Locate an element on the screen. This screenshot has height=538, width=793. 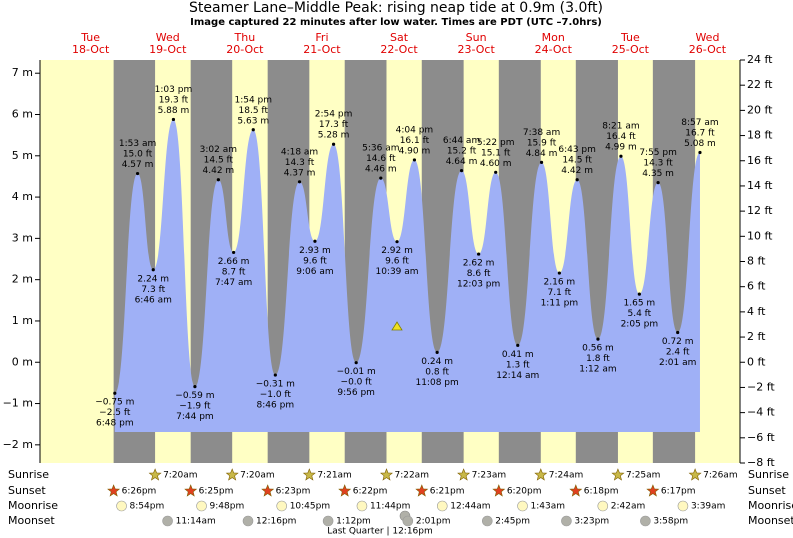
extreme-label: 4.90 m is located at coordinates (415, 151).